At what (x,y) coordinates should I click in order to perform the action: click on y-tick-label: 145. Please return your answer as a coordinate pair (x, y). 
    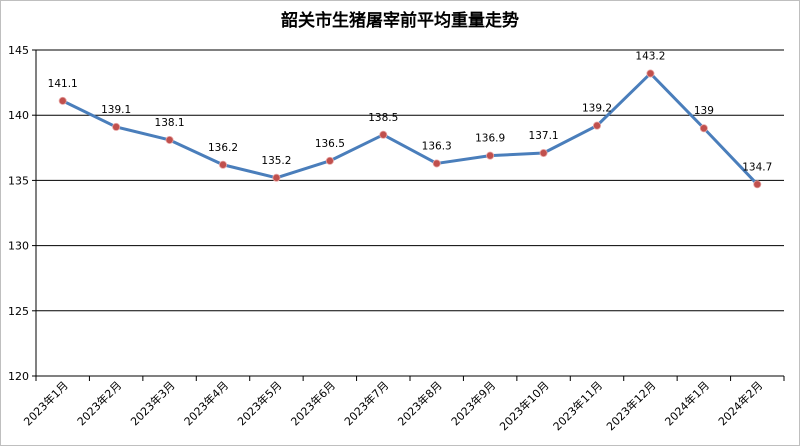
    Looking at the image, I should click on (18, 50).